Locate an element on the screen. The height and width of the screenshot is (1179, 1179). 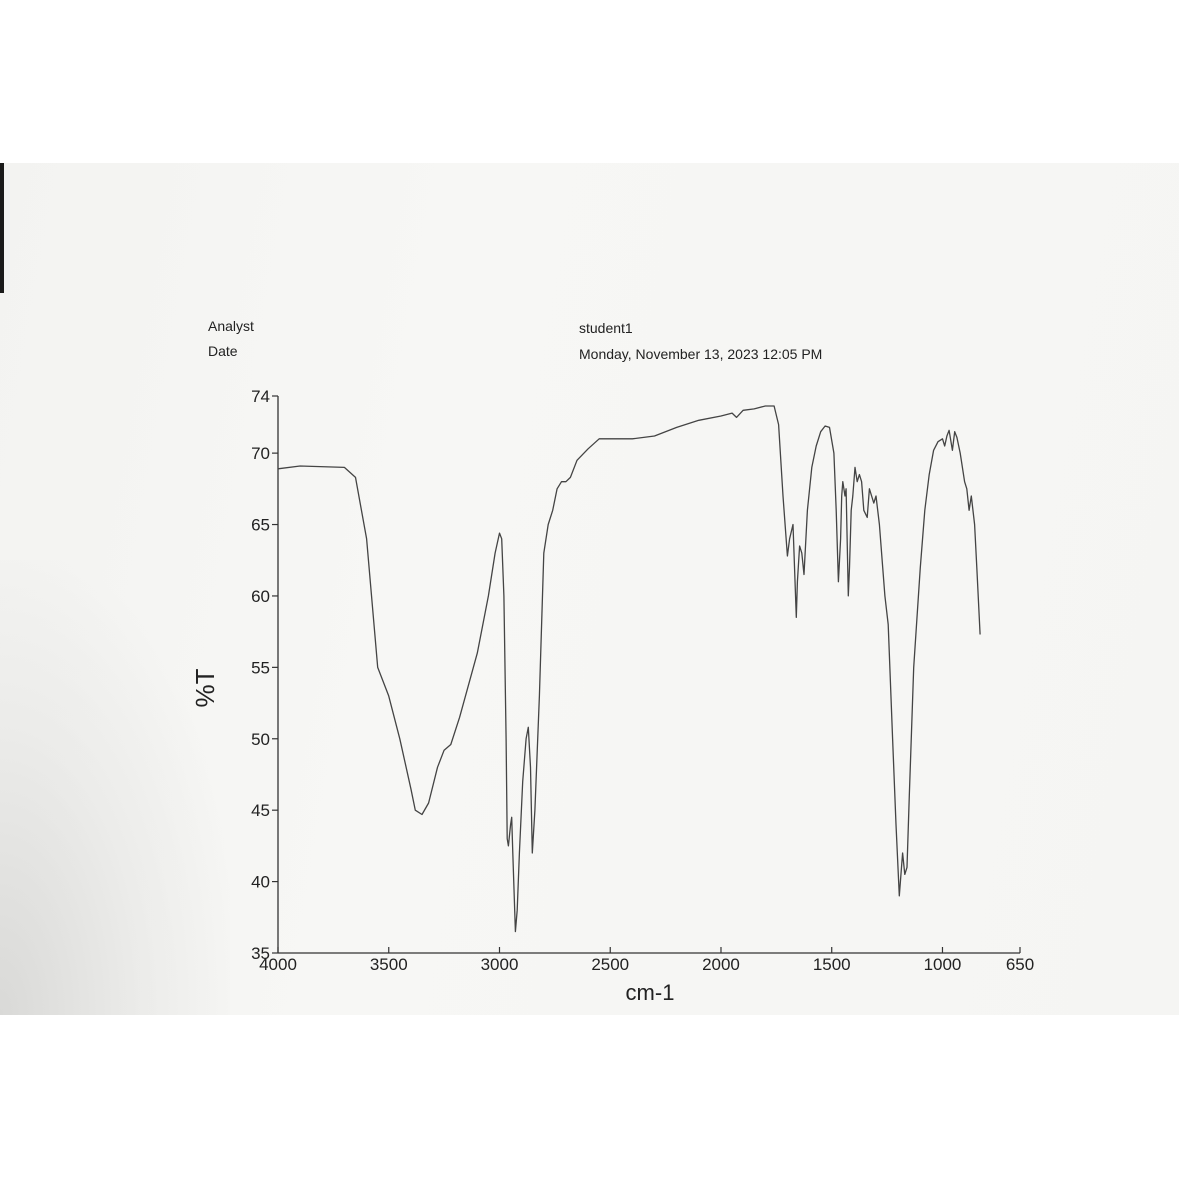
paper-edge is located at coordinates (2, 228).